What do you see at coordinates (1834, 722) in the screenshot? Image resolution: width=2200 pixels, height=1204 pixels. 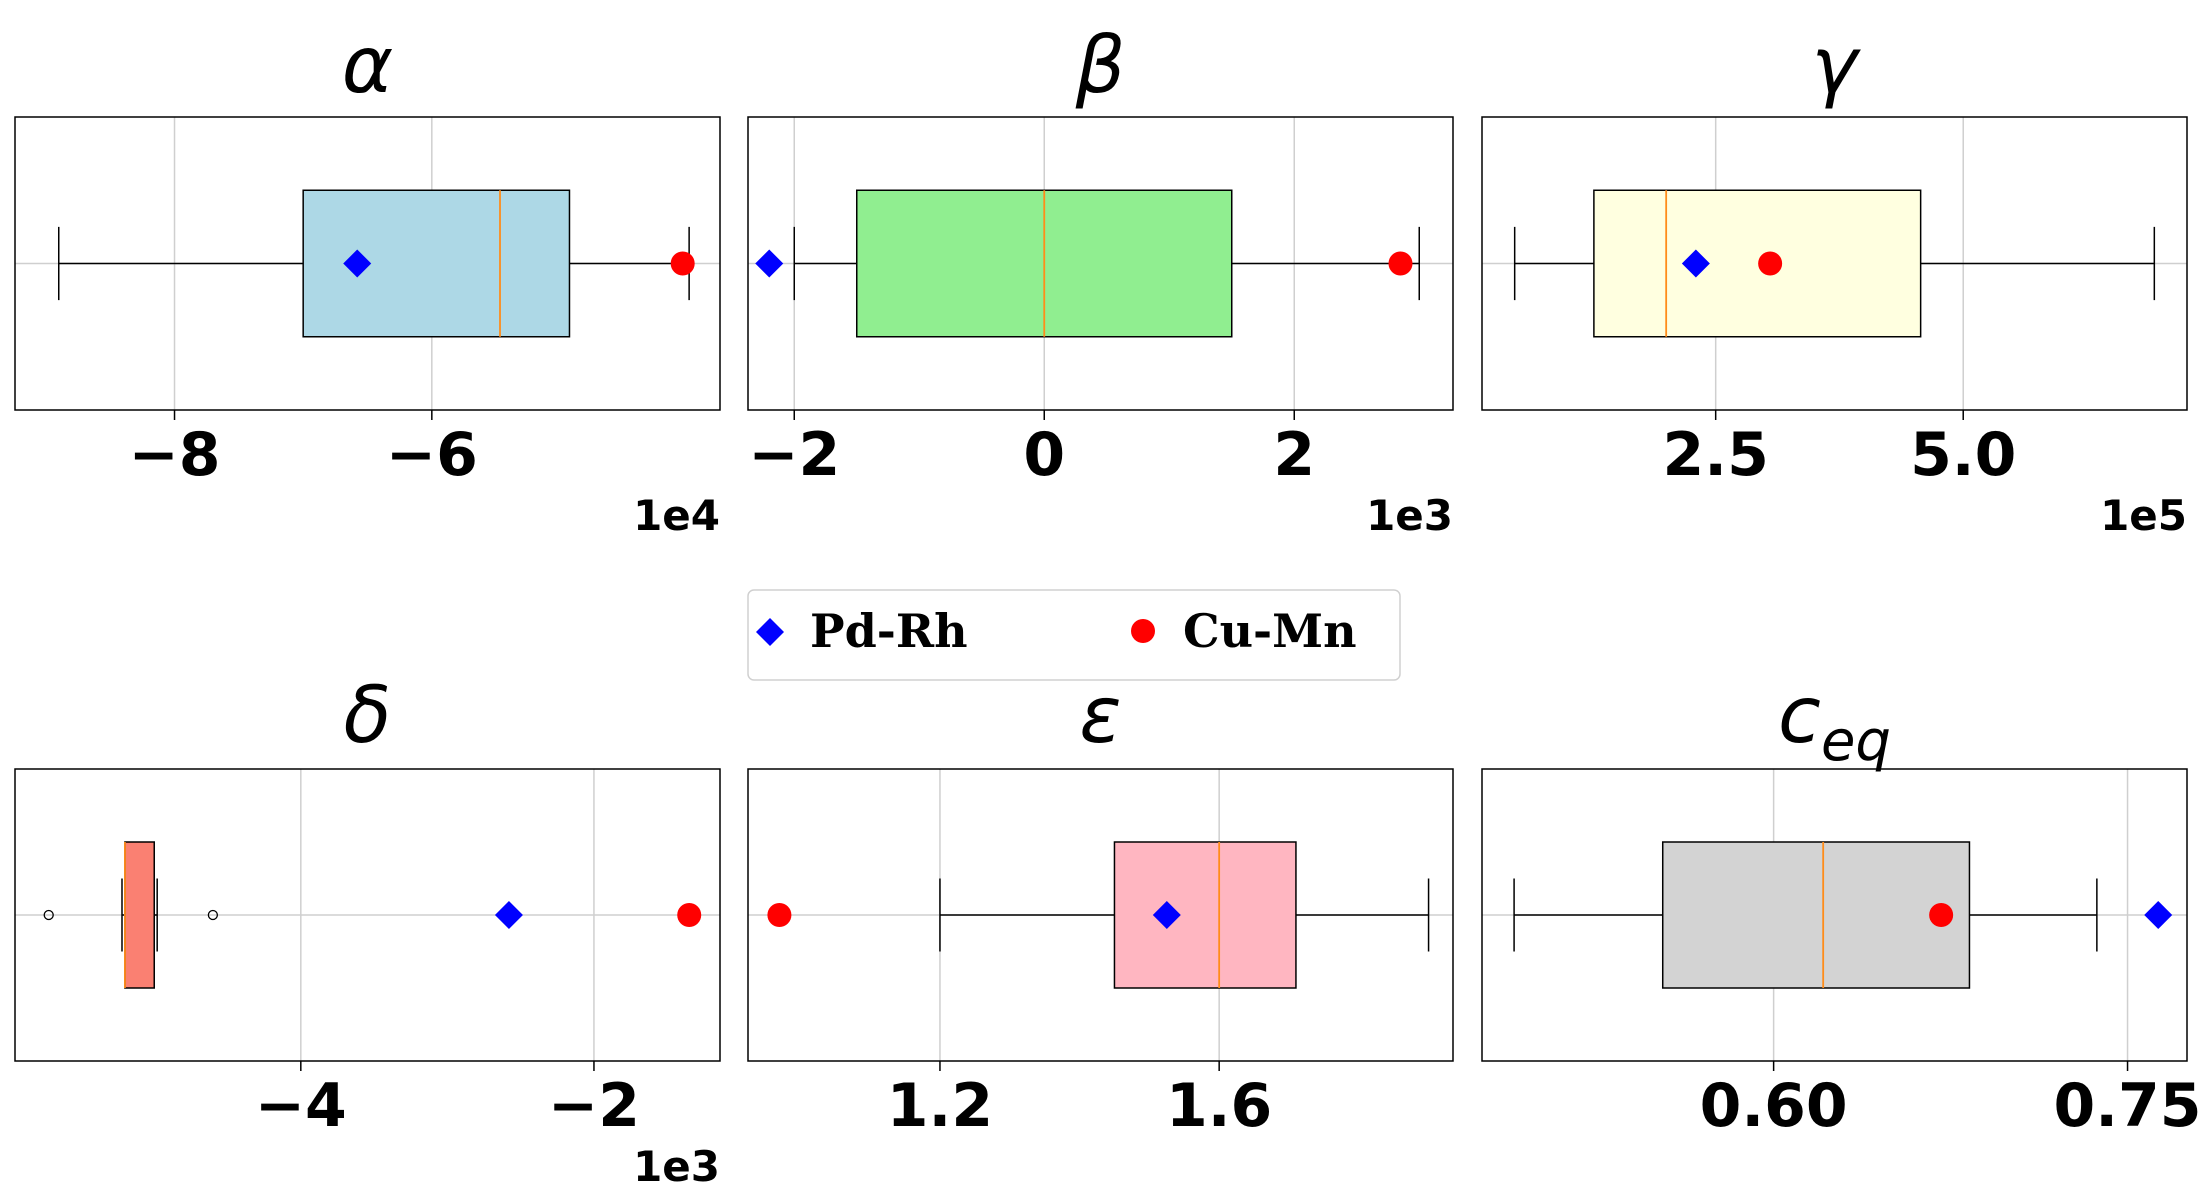 I see `subplot-title: ceq` at bounding box center [1834, 722].